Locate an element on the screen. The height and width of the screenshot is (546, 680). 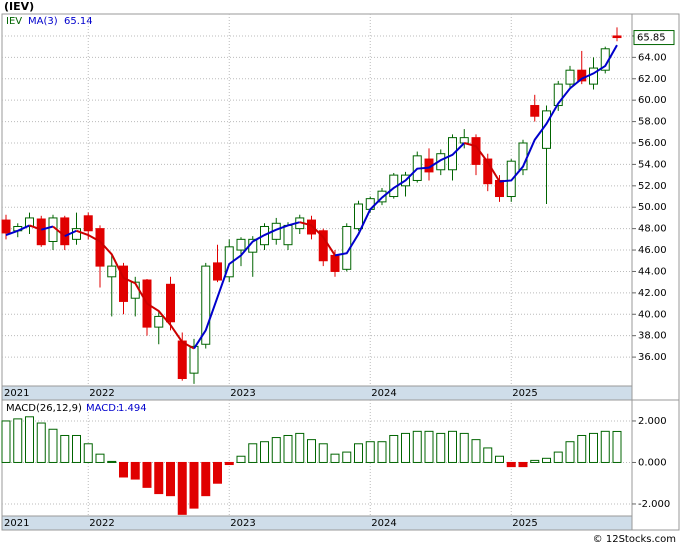
y-tick-label: 56.00 is located at coordinates (652, 143).